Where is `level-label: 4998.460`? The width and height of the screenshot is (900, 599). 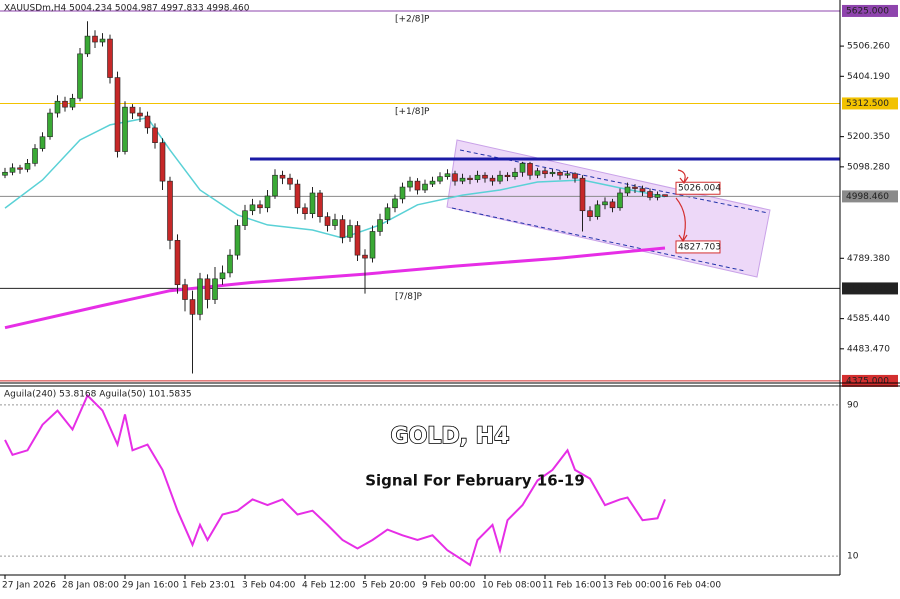
level-label: 4998.460 is located at coordinates (867, 197).